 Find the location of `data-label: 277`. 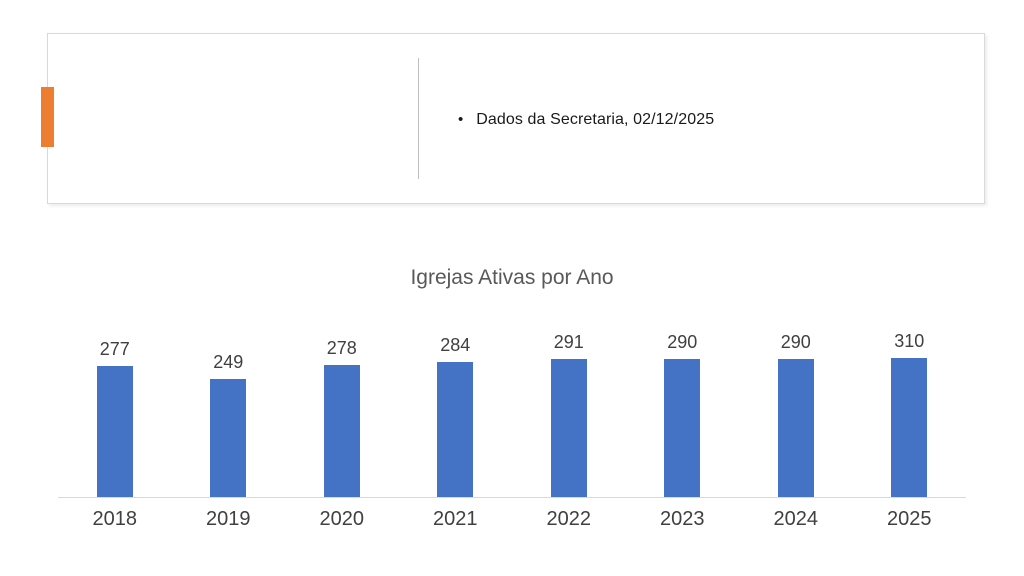

data-label: 277 is located at coordinates (114, 349).